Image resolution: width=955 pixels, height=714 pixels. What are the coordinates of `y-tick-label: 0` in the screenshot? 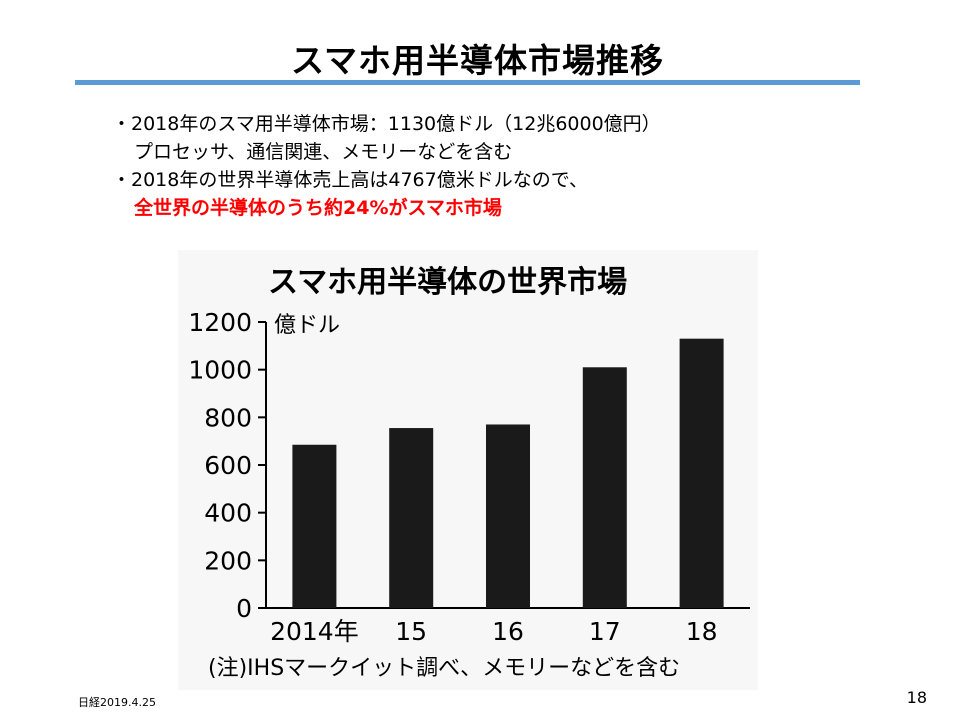 It's located at (244, 608).